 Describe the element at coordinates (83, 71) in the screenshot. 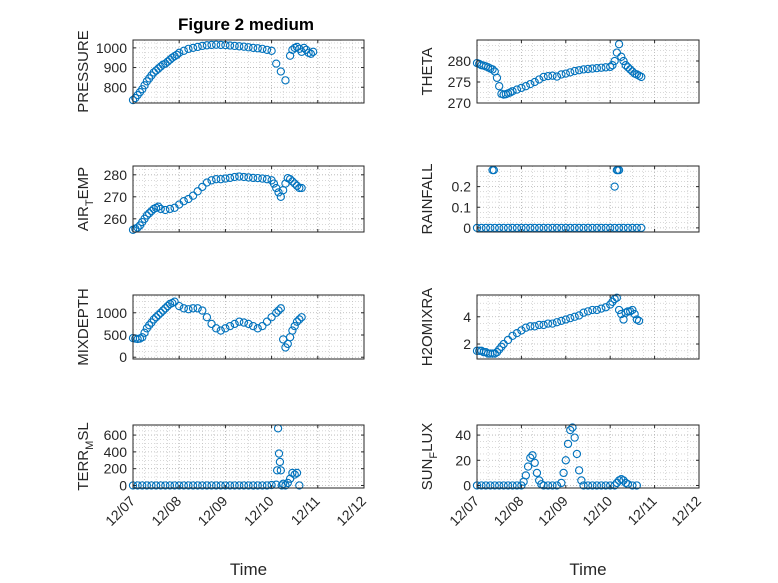

I see `y-axis-label: PRESSURE` at that location.